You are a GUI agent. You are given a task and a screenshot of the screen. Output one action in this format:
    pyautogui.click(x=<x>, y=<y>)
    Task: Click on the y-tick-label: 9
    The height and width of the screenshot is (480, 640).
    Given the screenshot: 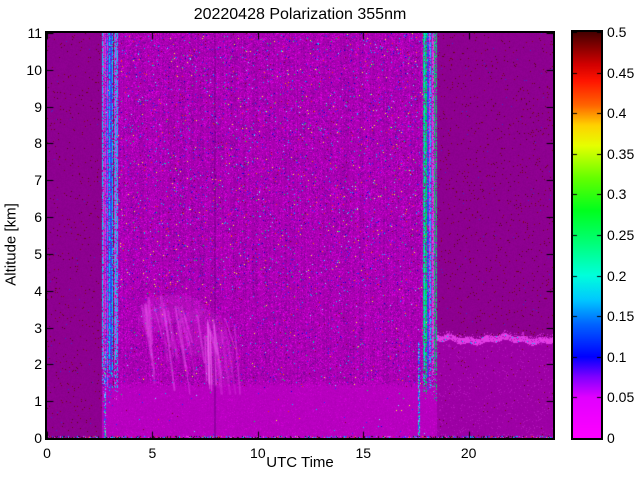 What is the action you would take?
    pyautogui.click(x=38, y=106)
    